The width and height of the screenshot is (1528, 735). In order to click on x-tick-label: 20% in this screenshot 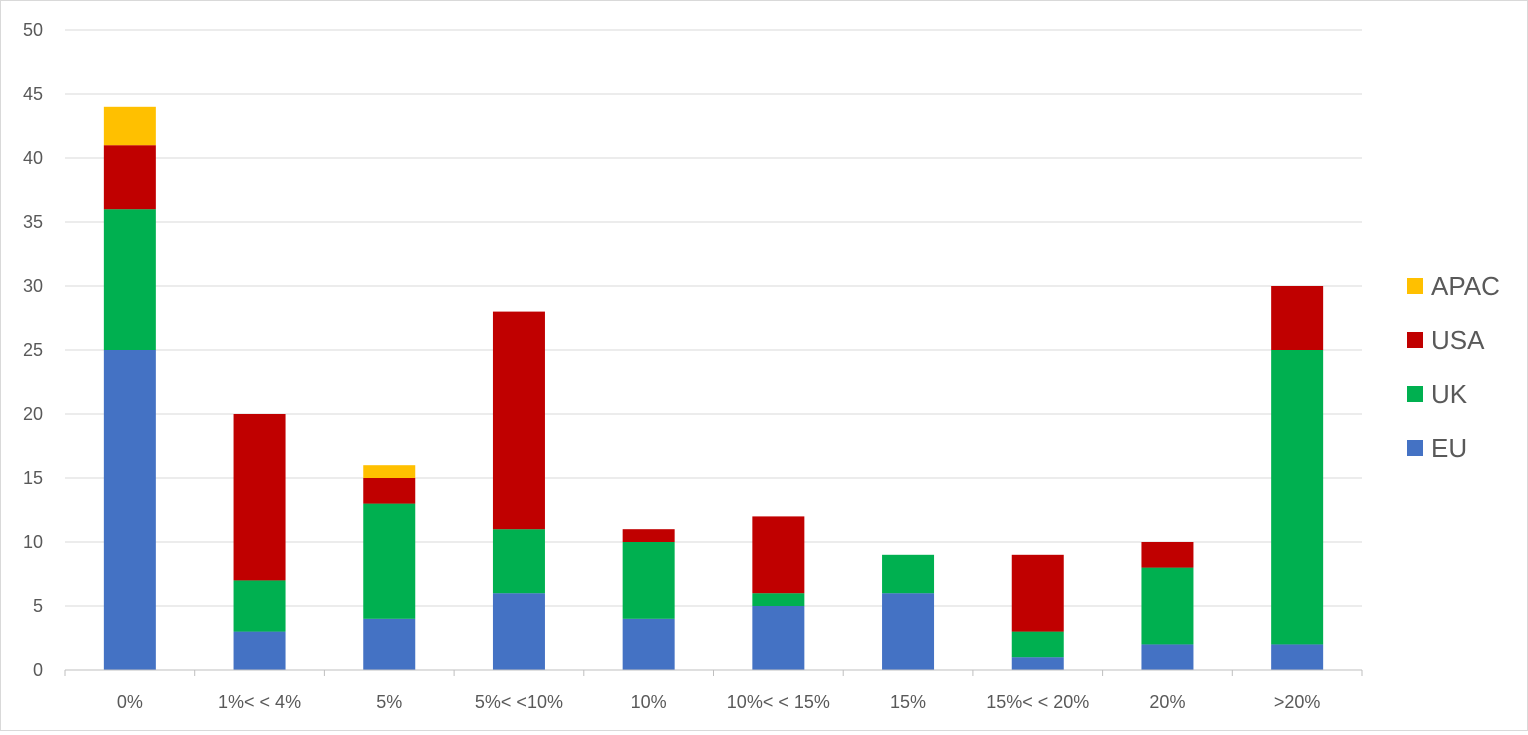, I will do `click(1167, 702)`.